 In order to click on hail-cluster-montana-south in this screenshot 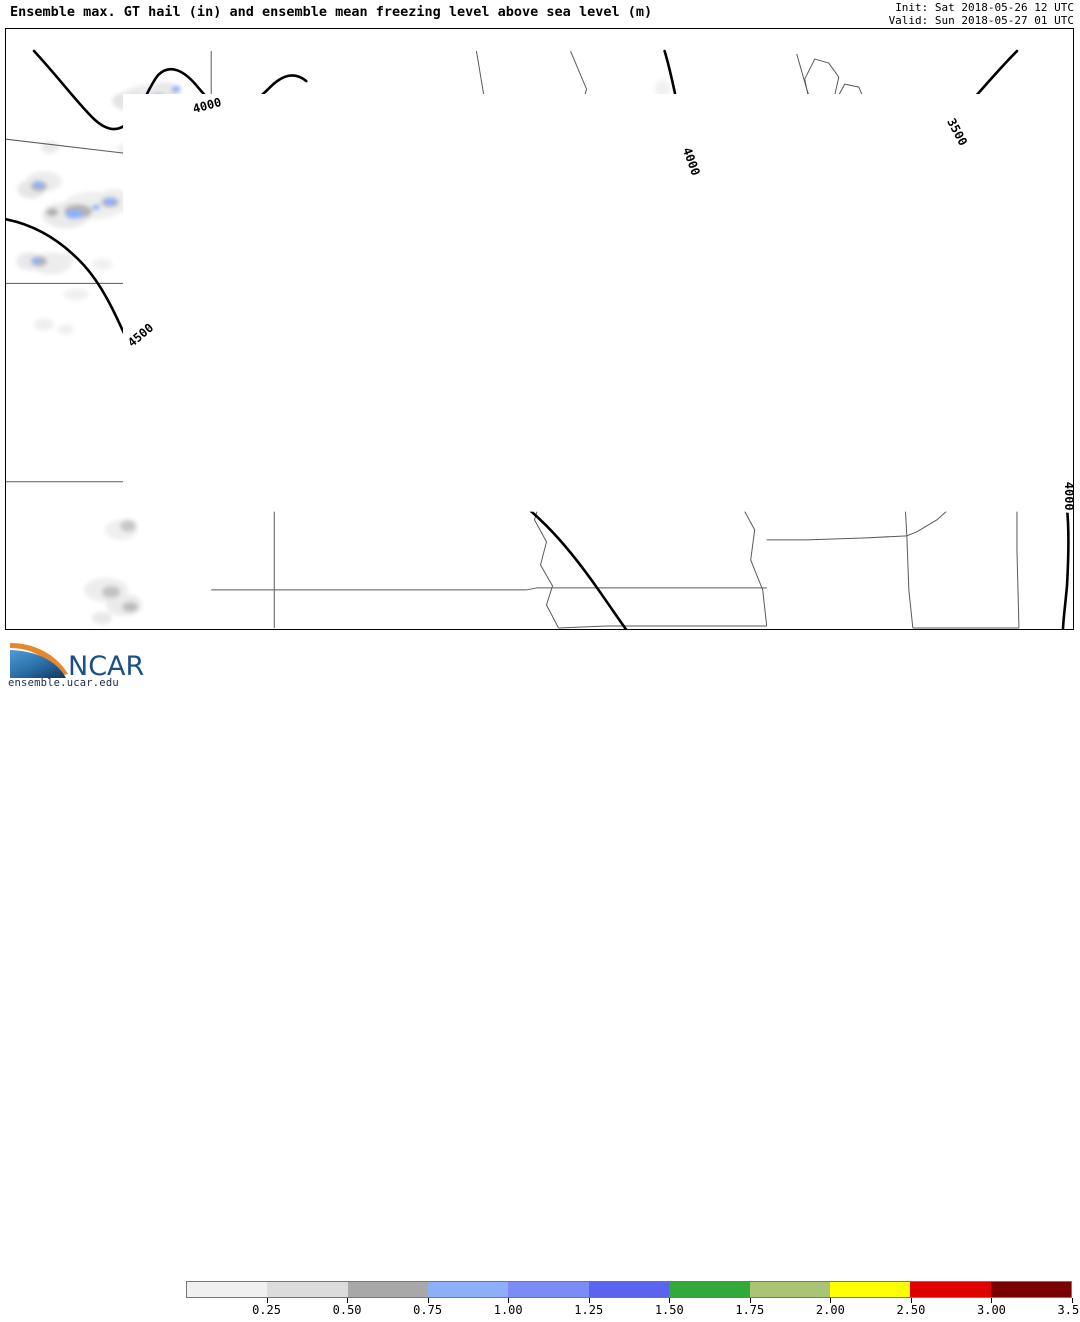, I will do `click(46, 263)`.